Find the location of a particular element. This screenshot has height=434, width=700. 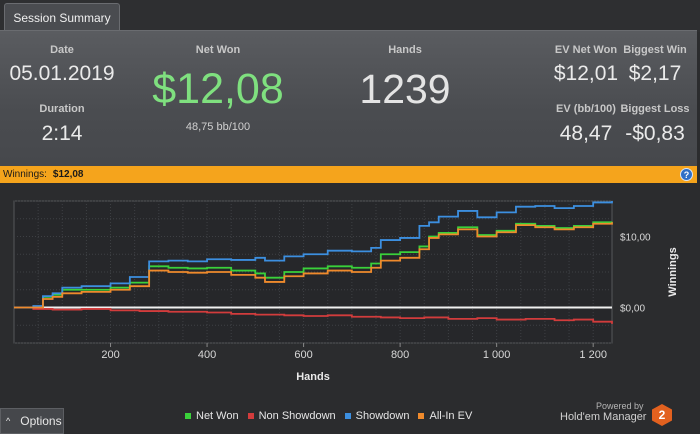

legend-item: Showdown is located at coordinates (377, 416).